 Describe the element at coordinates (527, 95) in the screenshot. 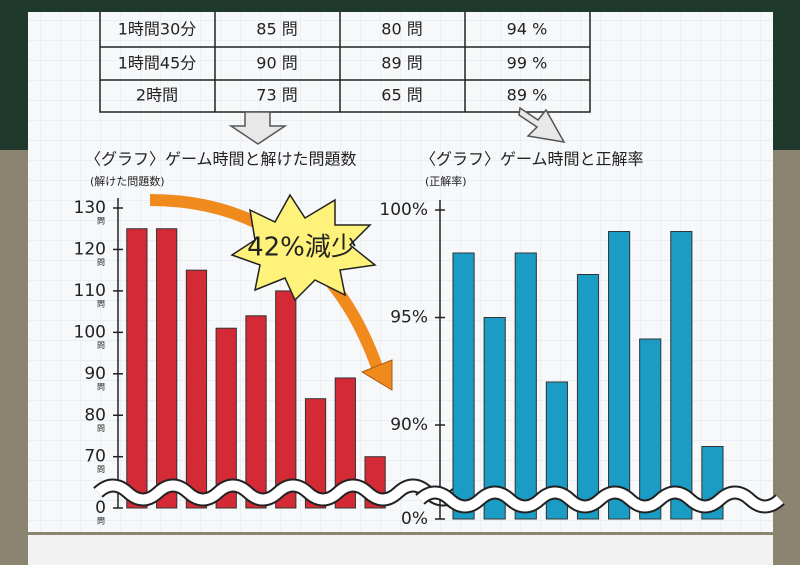

I see `table-cell: 89 %` at that location.